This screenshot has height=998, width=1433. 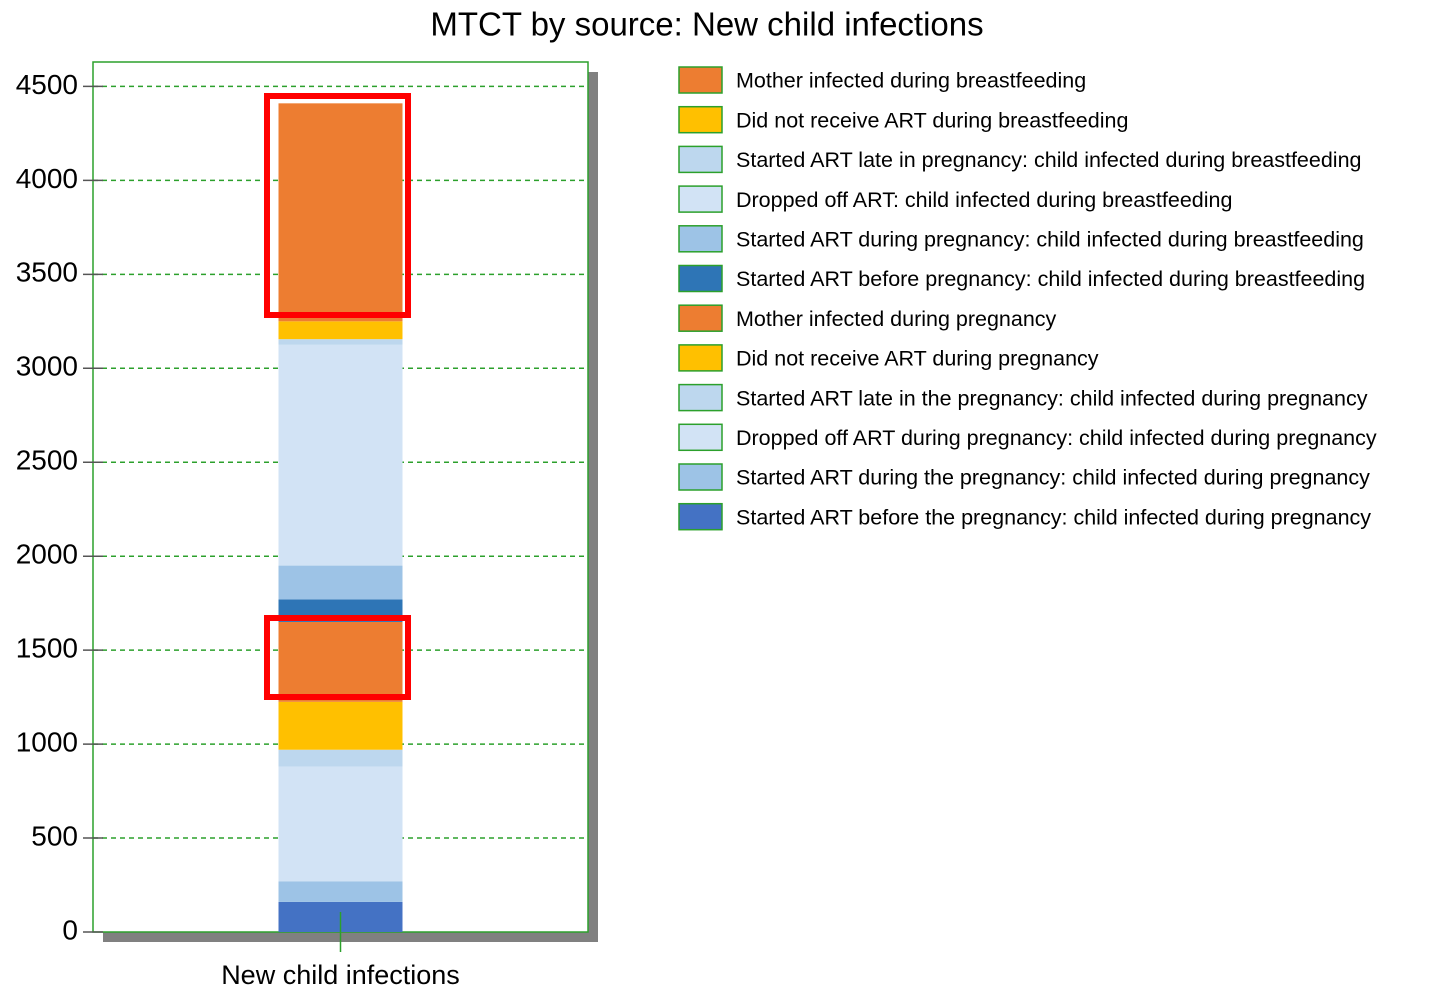 I want to click on y-tick-label: 4000, so click(x=47, y=178).